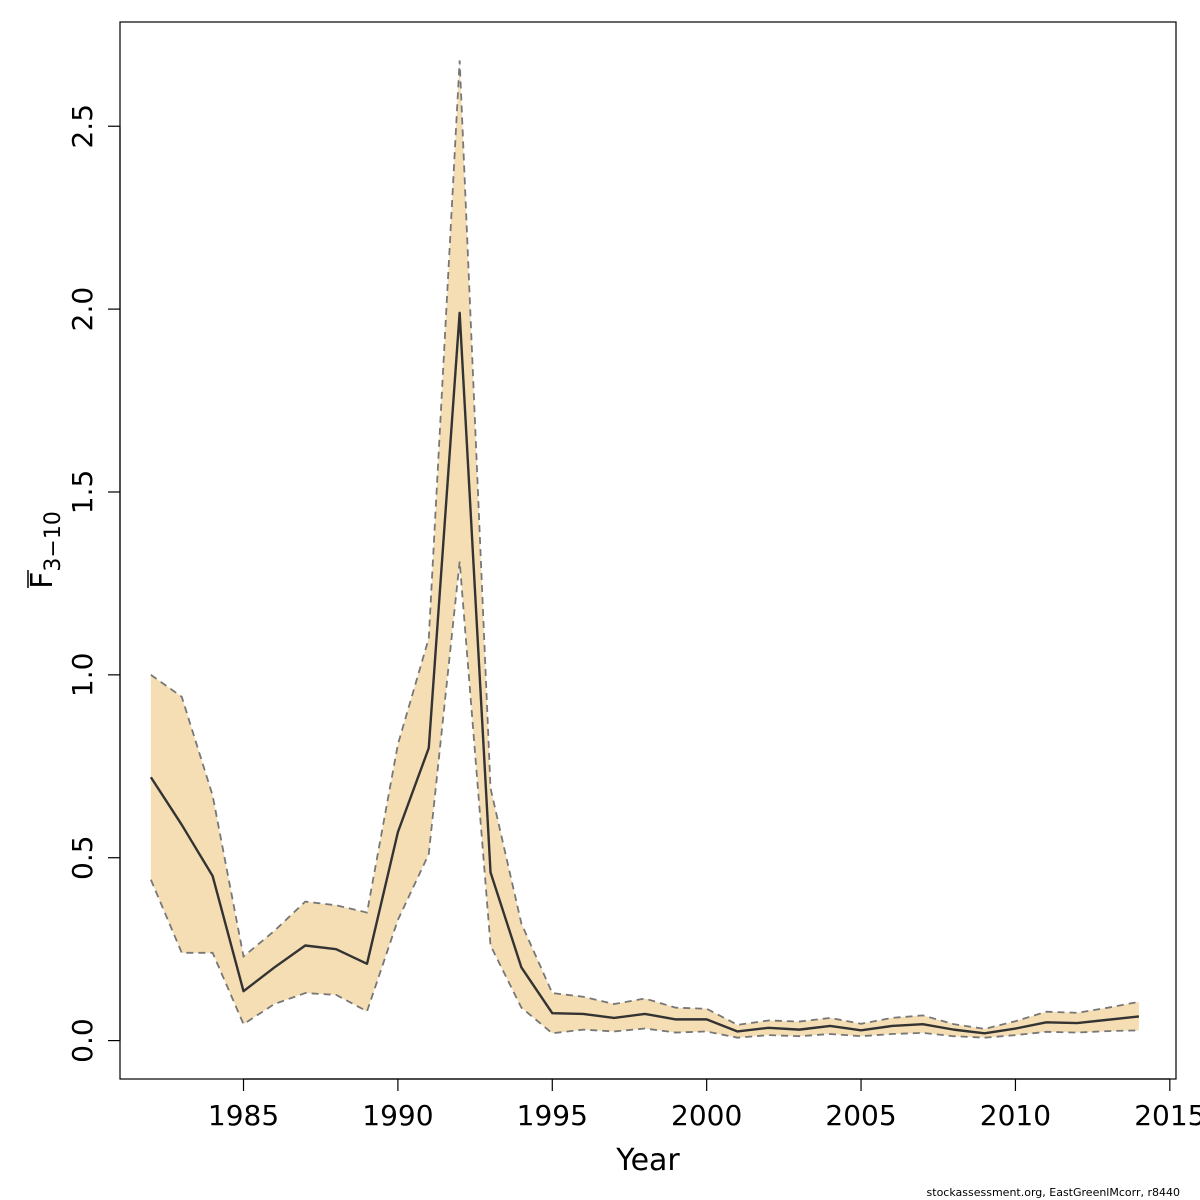 The height and width of the screenshot is (1200, 1200). What do you see at coordinates (706, 1115) in the screenshot?
I see `x-tick-label: 2000` at bounding box center [706, 1115].